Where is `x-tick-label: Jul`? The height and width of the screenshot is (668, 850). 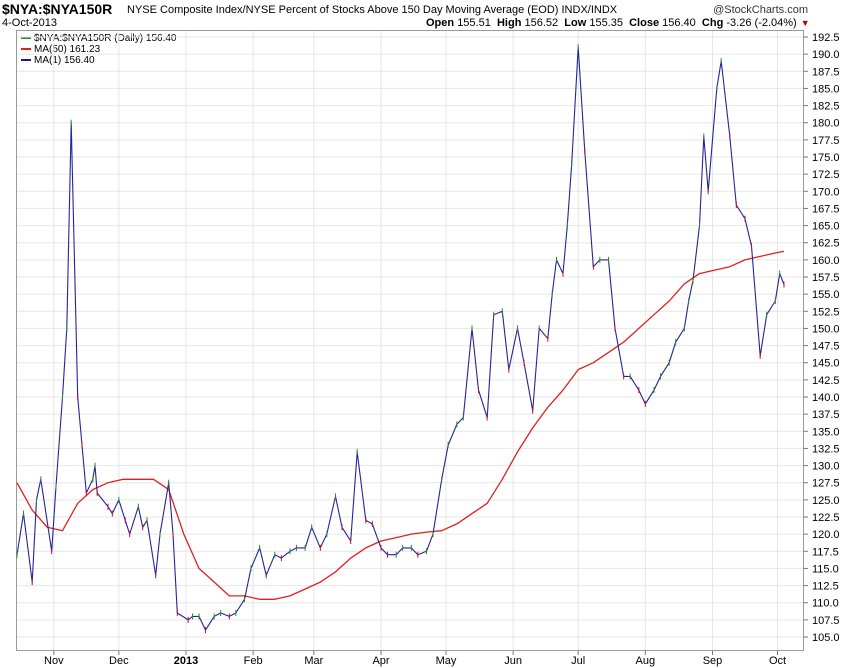
x-tick-label: Jul is located at coordinates (578, 661).